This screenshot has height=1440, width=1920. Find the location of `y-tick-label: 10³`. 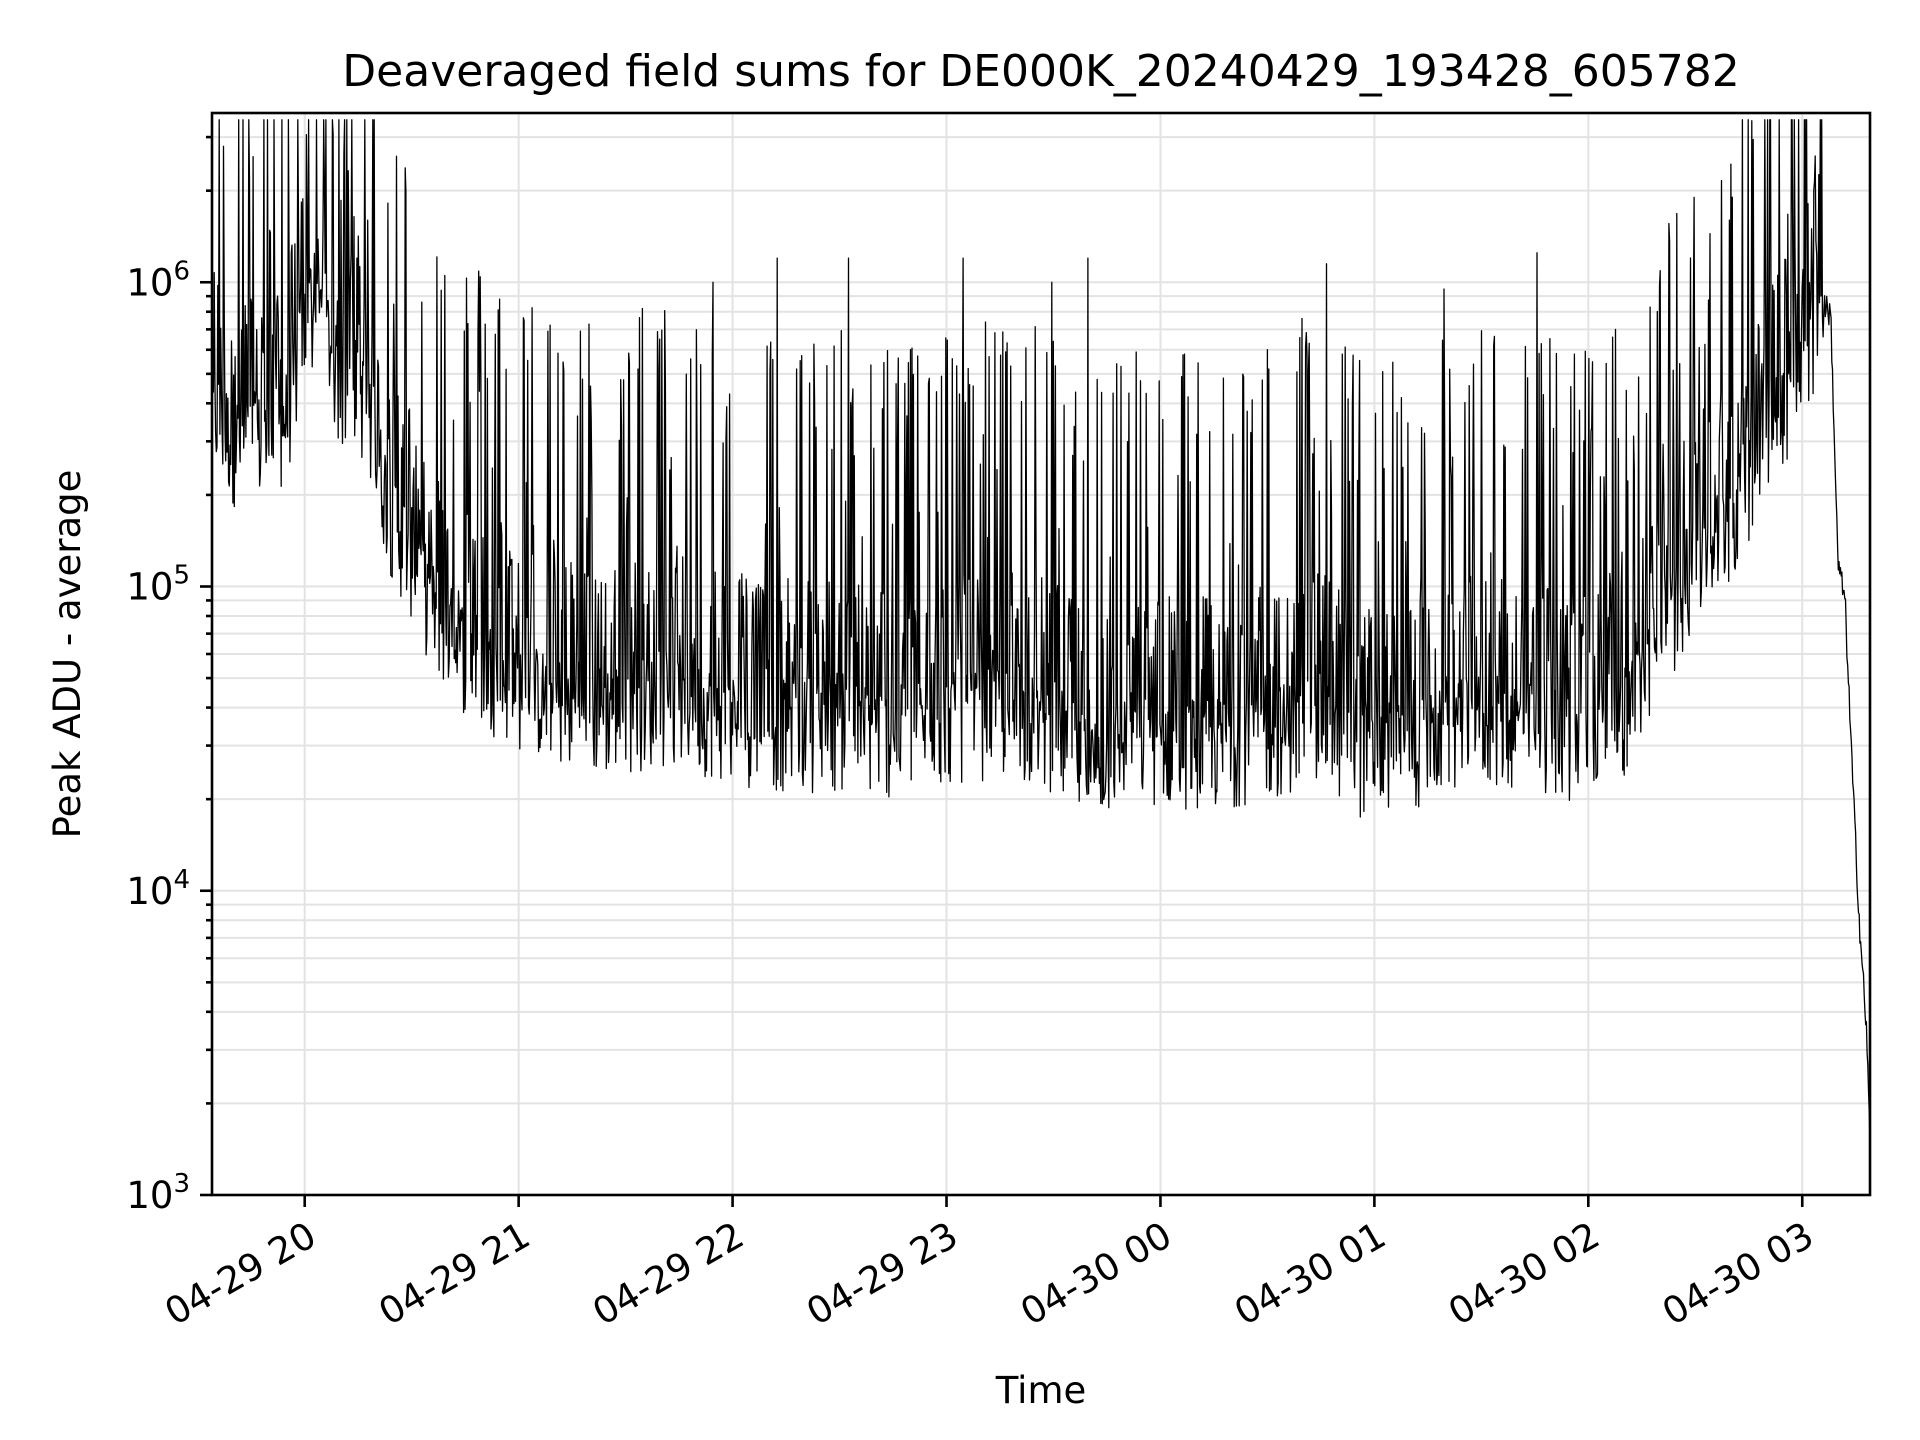

y-tick-label: 10³ is located at coordinates (158, 1193).